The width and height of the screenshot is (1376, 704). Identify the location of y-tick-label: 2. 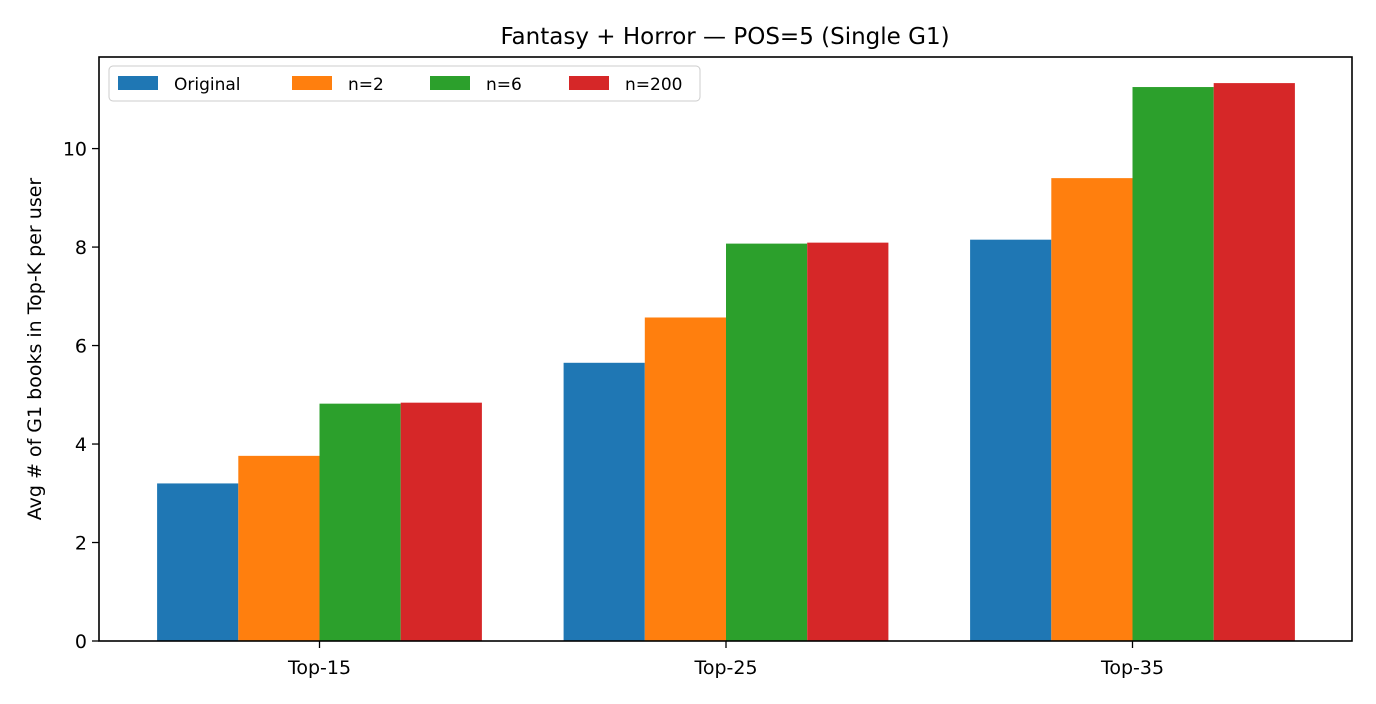
(81, 544).